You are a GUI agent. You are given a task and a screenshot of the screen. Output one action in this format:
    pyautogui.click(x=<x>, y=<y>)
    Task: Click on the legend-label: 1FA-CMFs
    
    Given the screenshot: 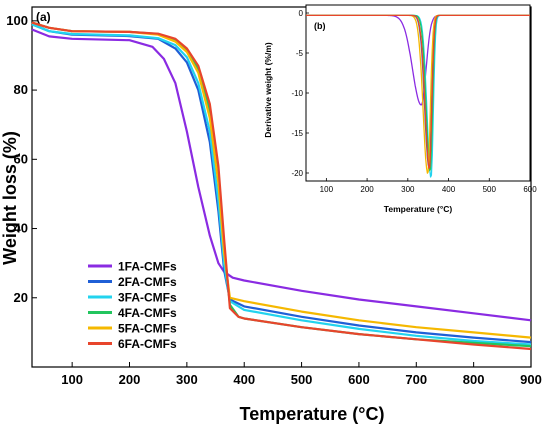 What is the action you would take?
    pyautogui.click(x=147, y=267)
    